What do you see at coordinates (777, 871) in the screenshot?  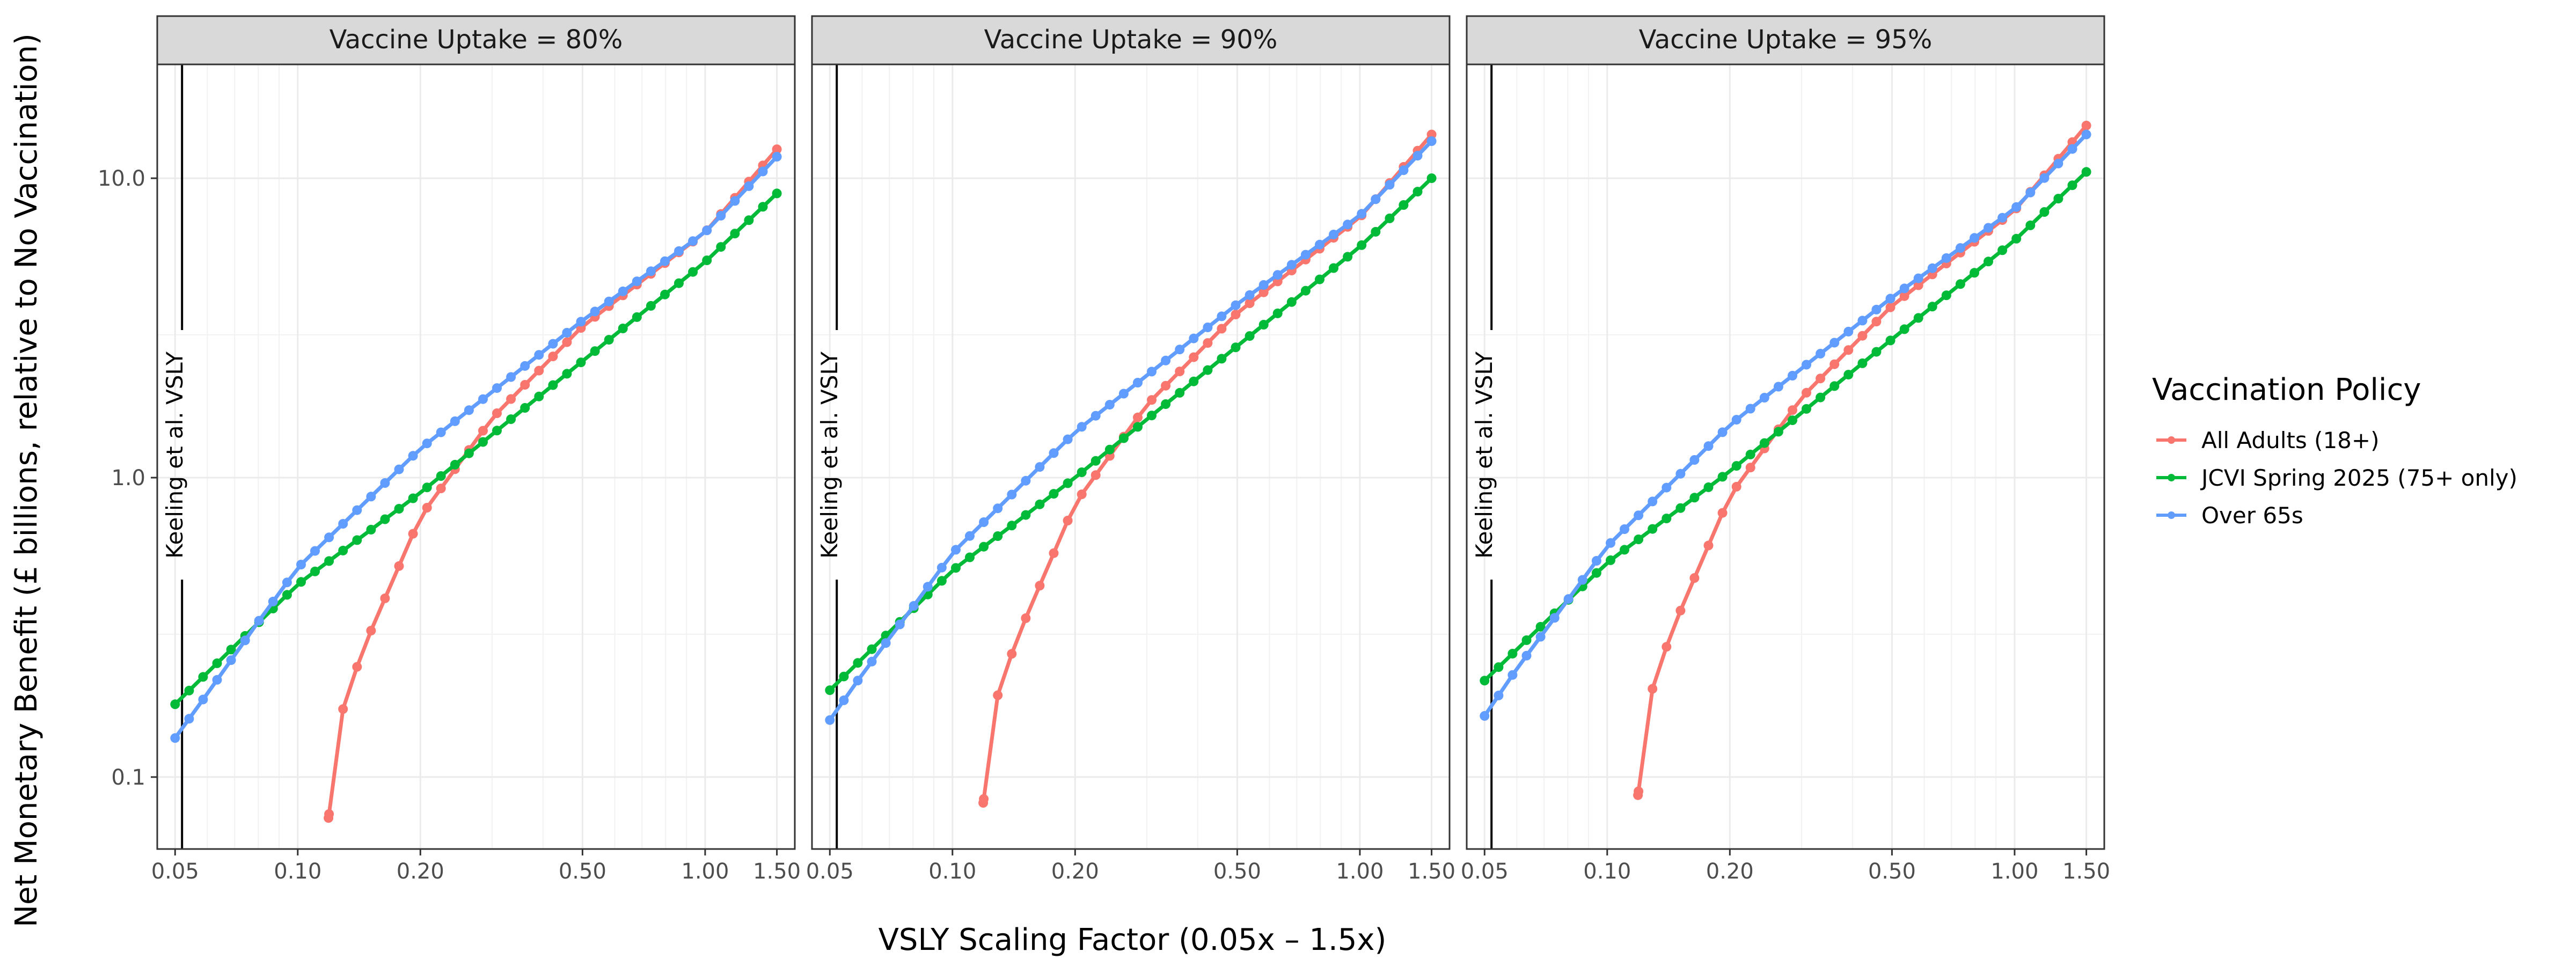 I see `x-tick-label: 1.50` at bounding box center [777, 871].